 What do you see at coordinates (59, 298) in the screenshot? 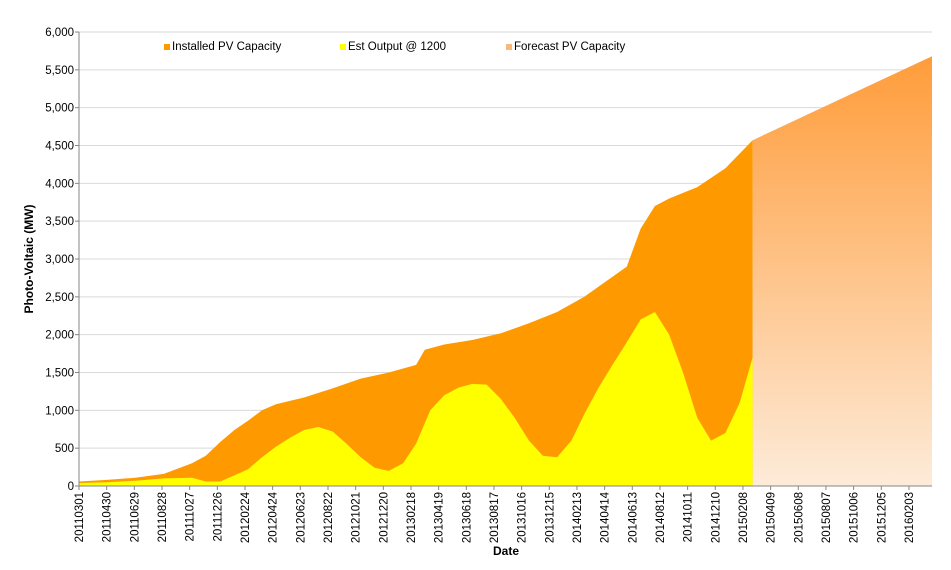
I see `y-tick-label: 2,500` at bounding box center [59, 298].